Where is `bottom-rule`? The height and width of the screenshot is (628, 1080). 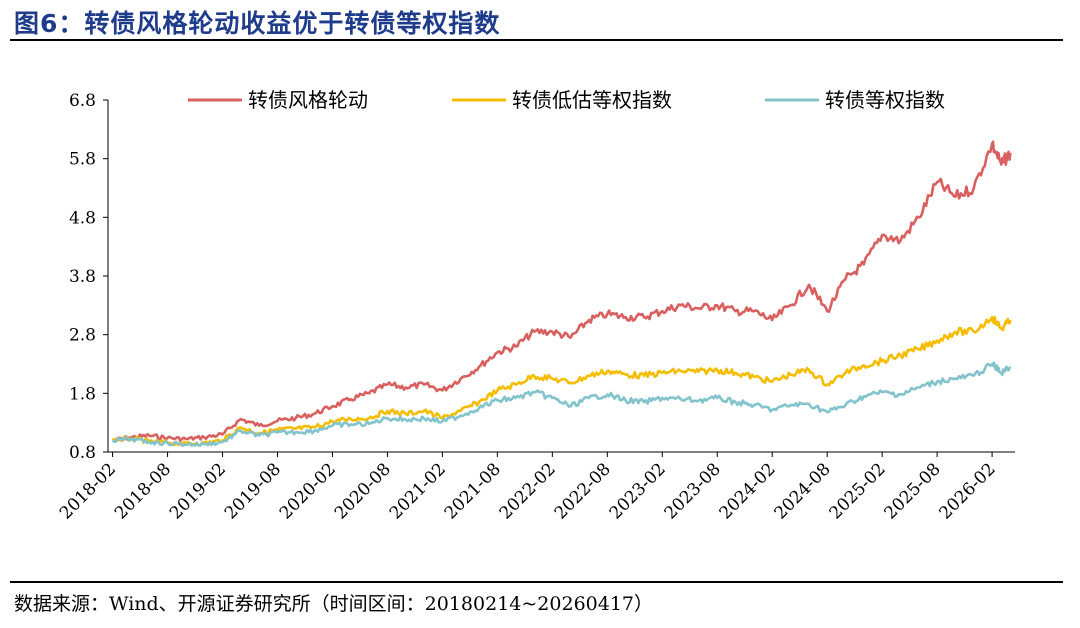
bottom-rule is located at coordinates (536, 582).